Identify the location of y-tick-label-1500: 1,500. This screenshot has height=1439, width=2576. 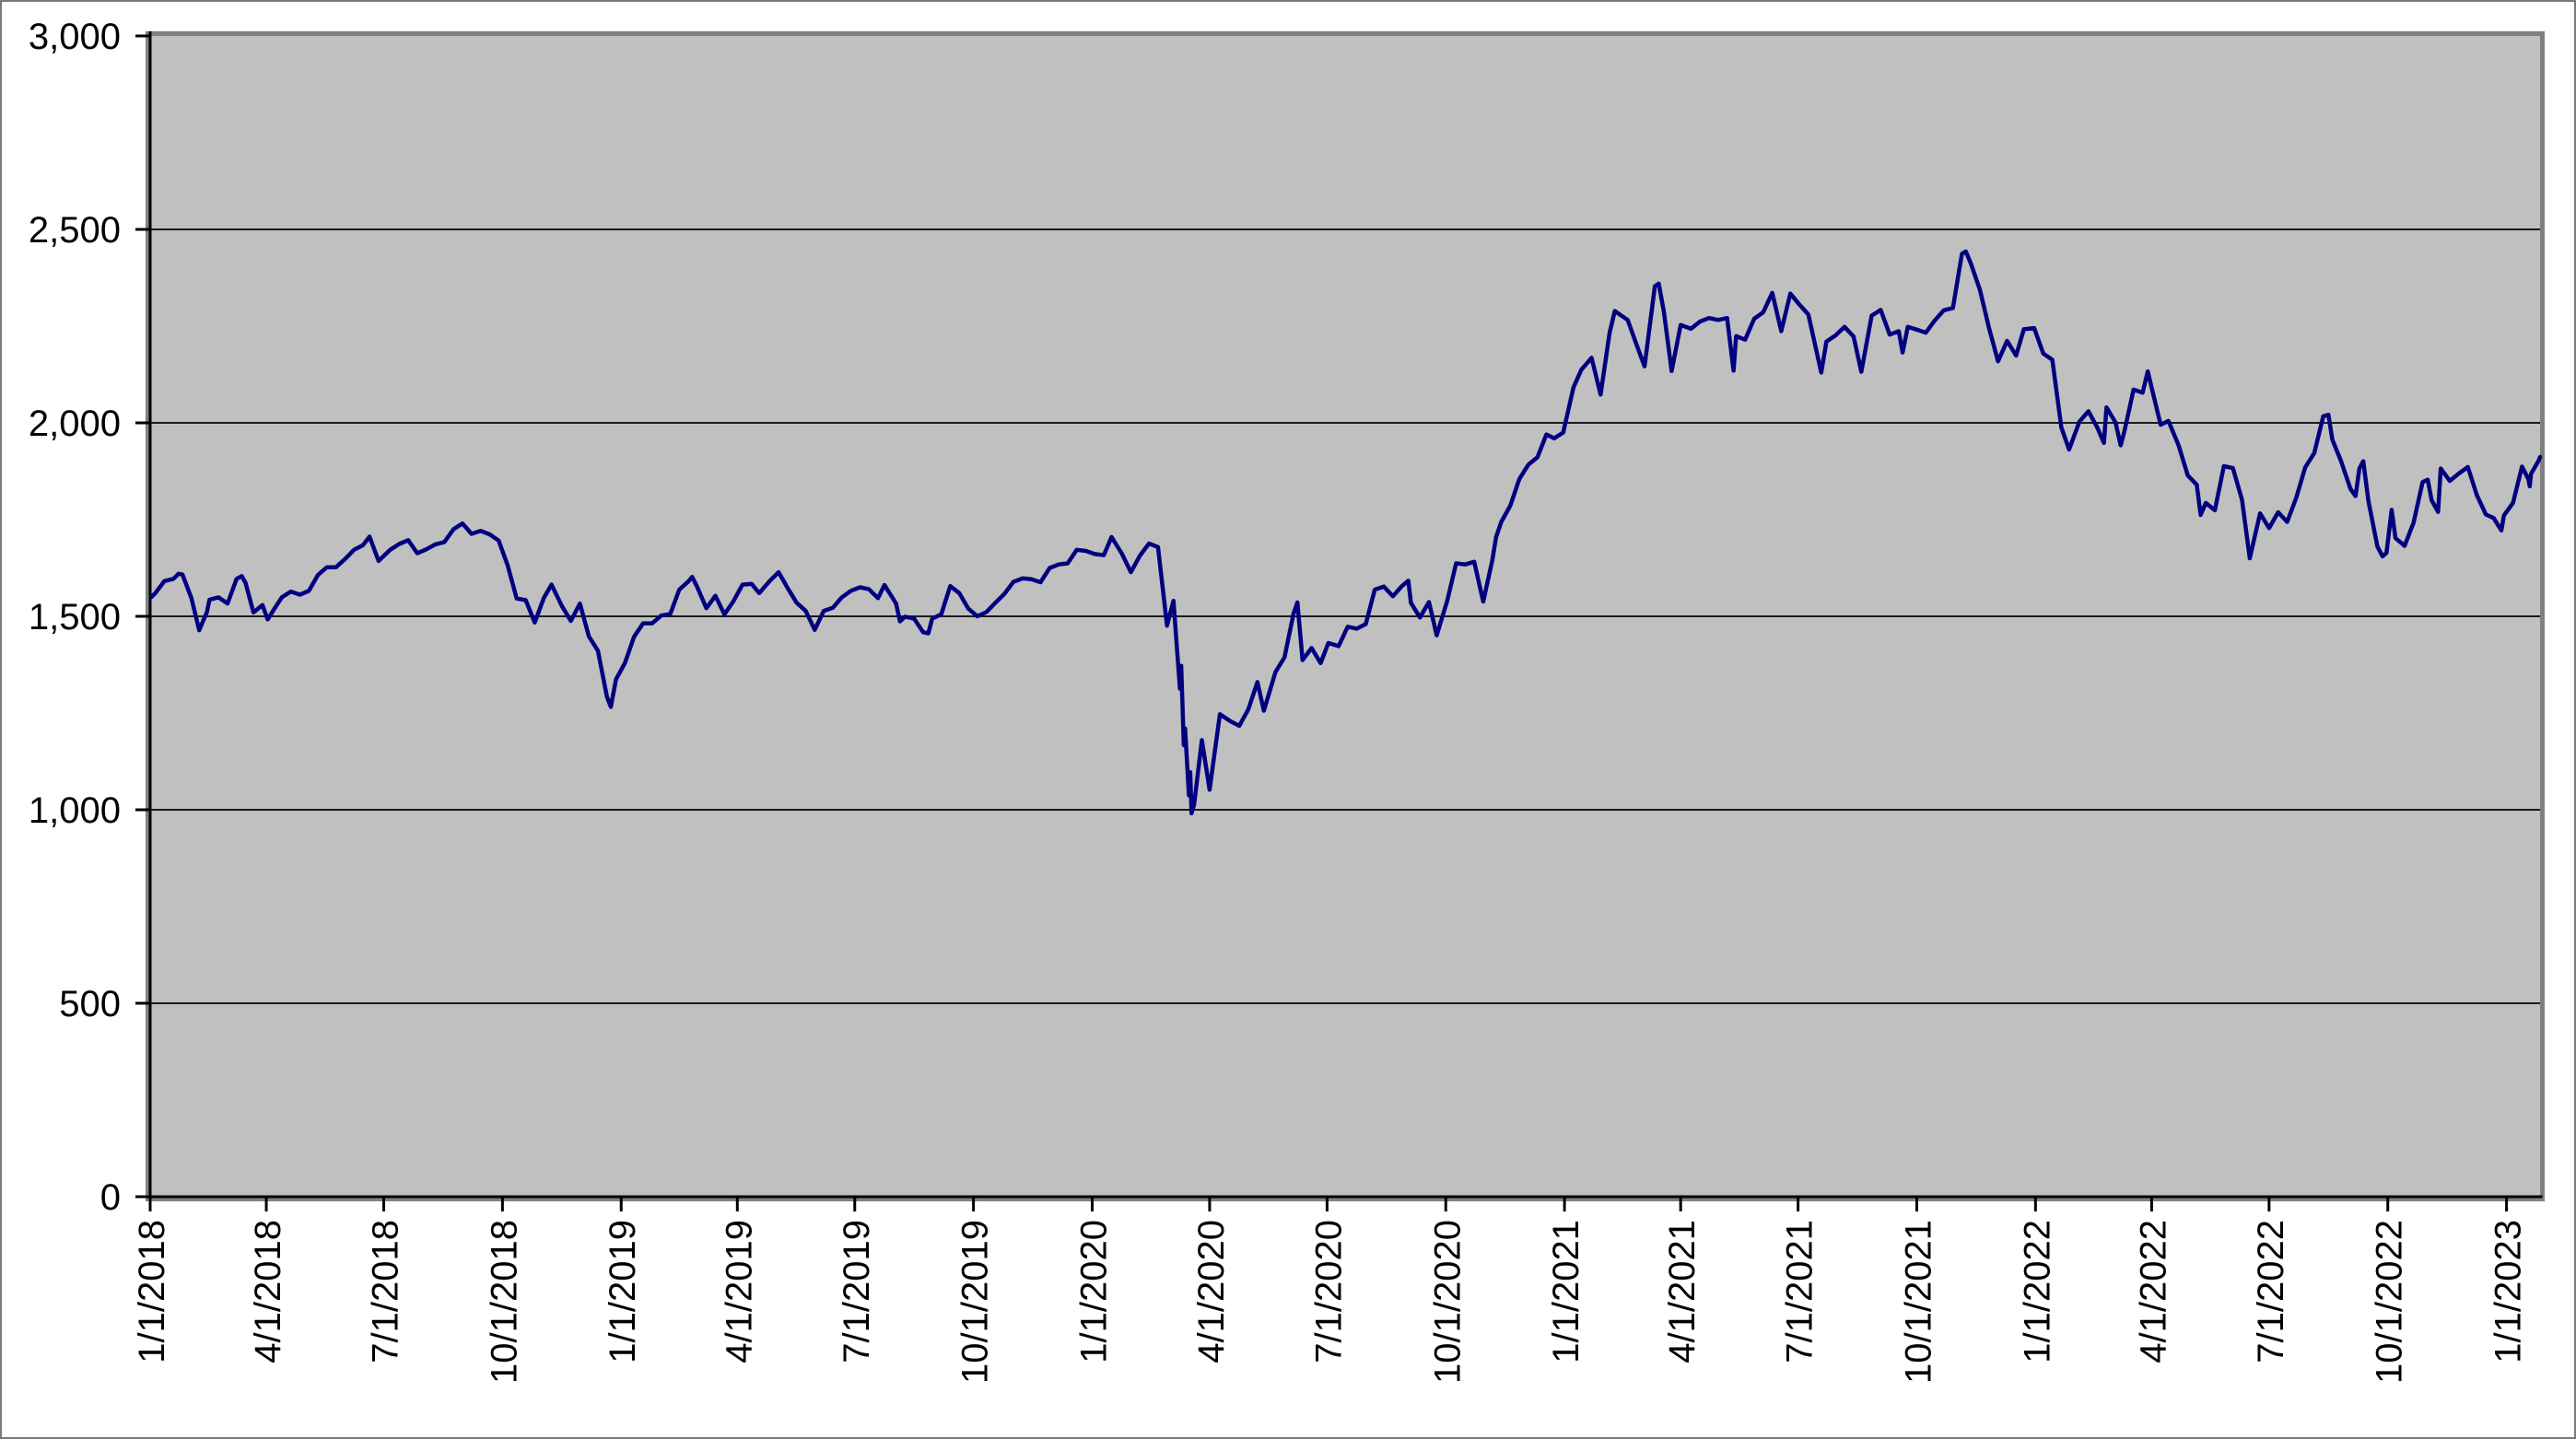
(75, 617).